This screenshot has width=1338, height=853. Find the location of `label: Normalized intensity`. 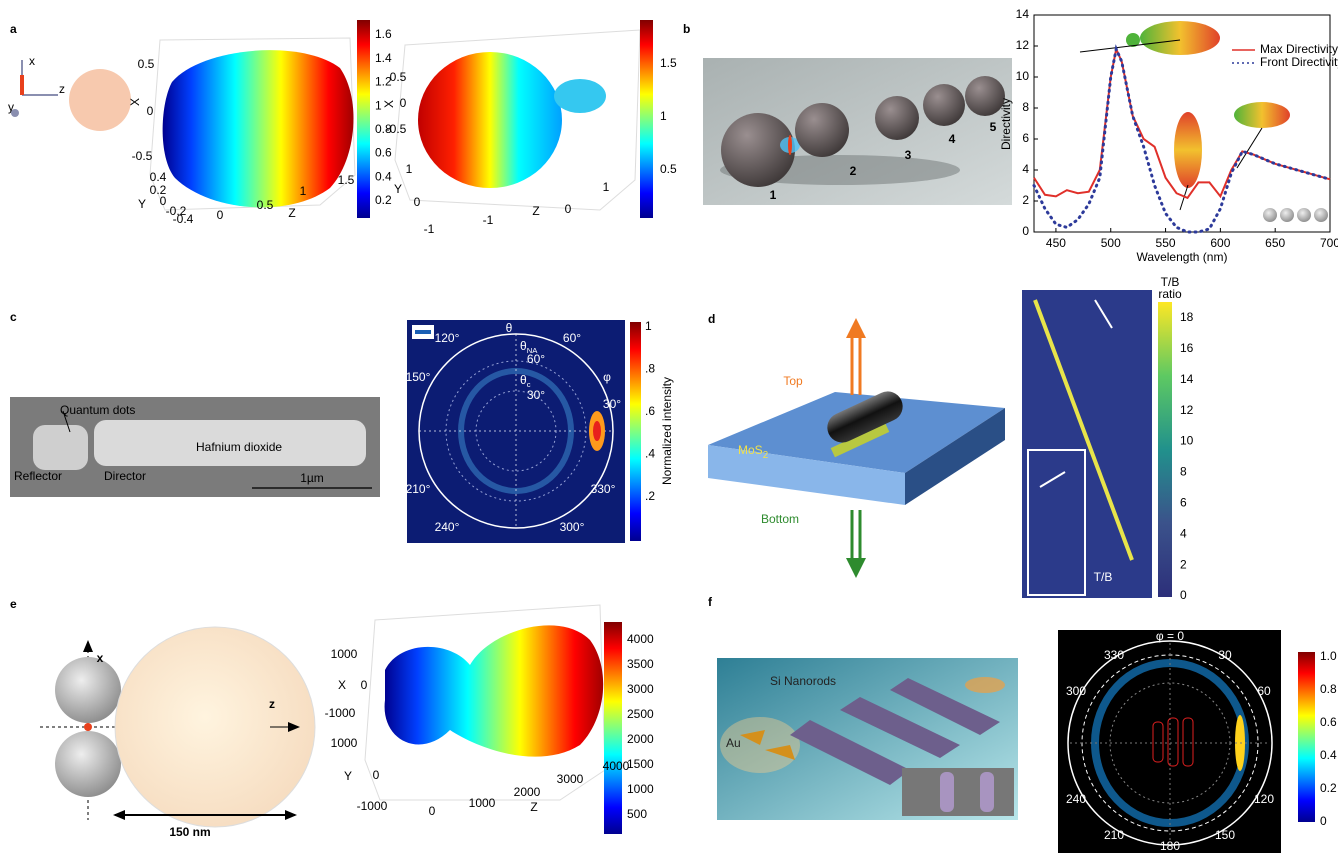

label: Normalized intensity is located at coordinates (667, 431).